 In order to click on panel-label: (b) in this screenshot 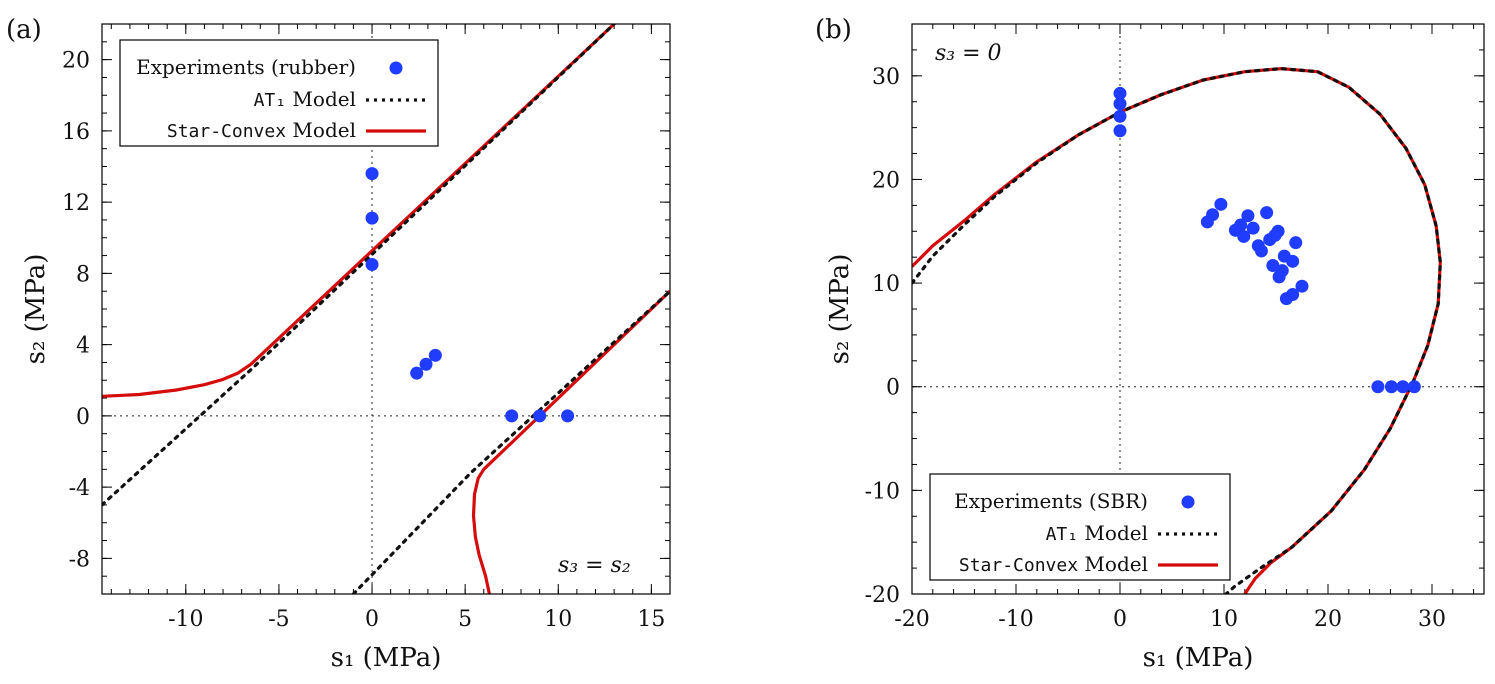, I will do `click(833, 30)`.